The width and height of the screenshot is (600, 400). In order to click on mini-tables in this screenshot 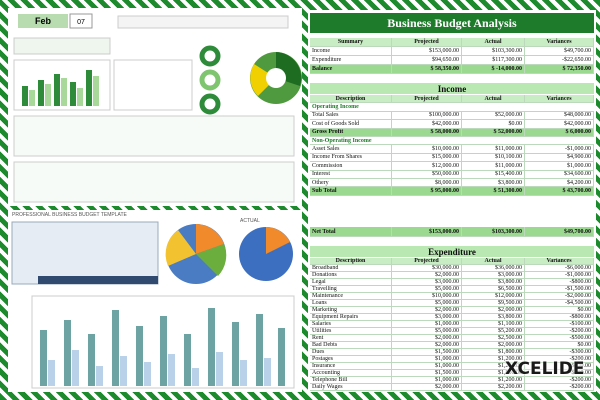, I will do `click(154, 136)`.